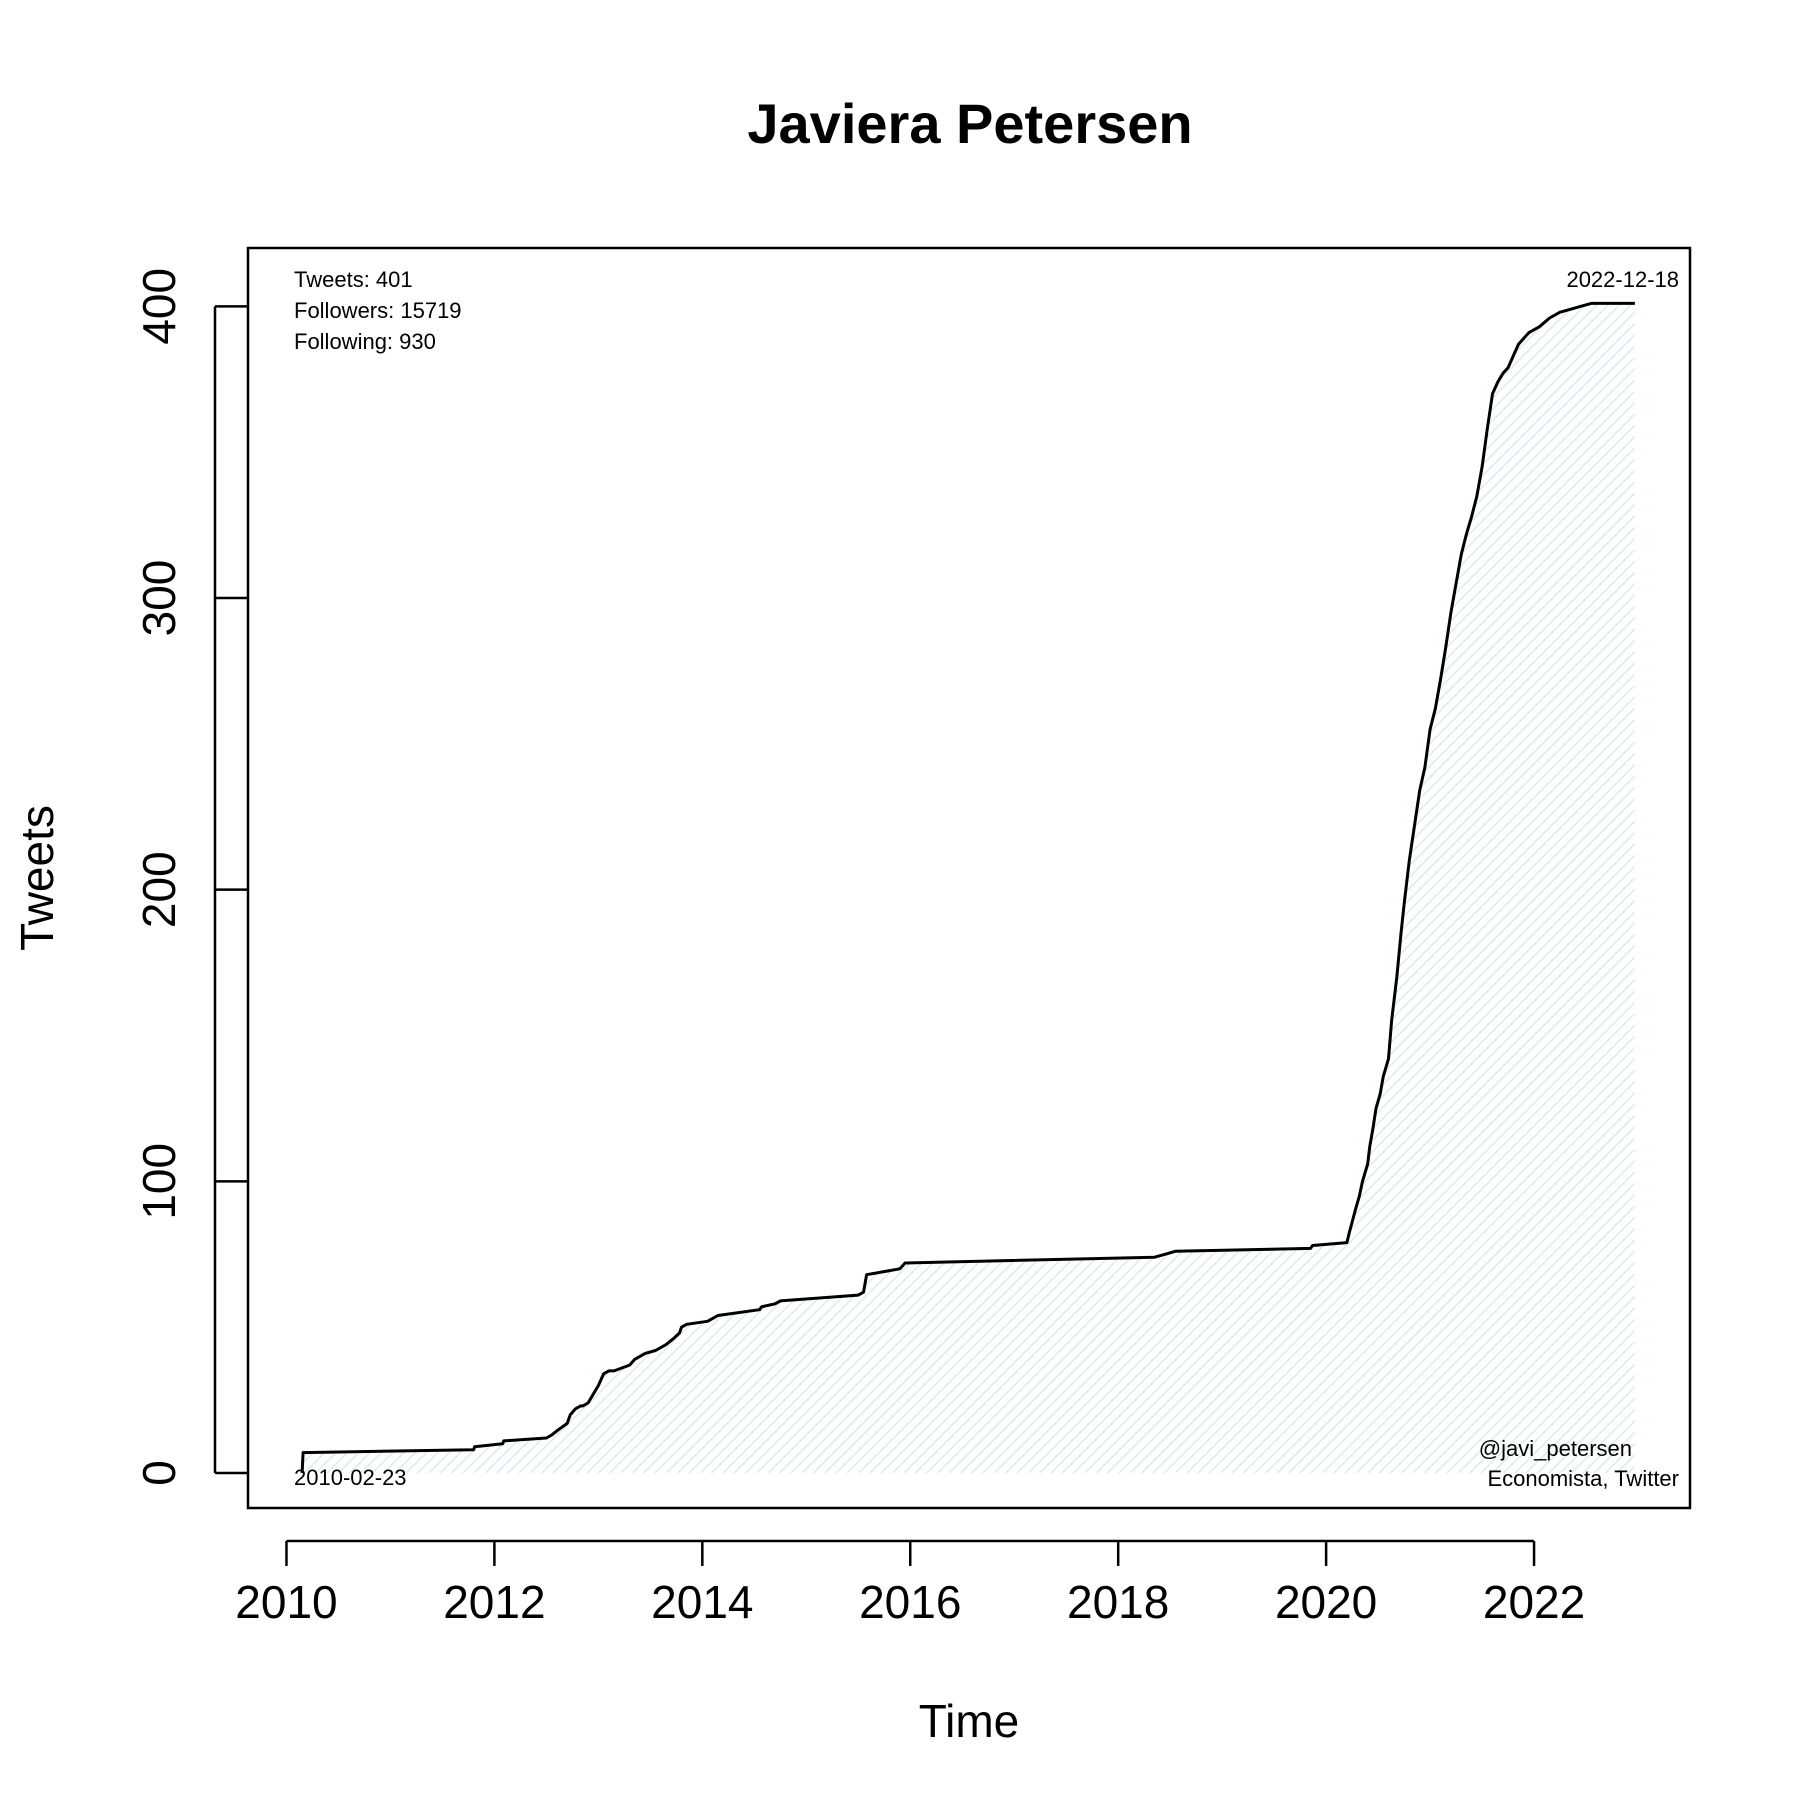 Image resolution: width=1800 pixels, height=1800 pixels. I want to click on x-axis: 2010 2012 2014 2016 2018 2020 2022, so click(910, 1583).